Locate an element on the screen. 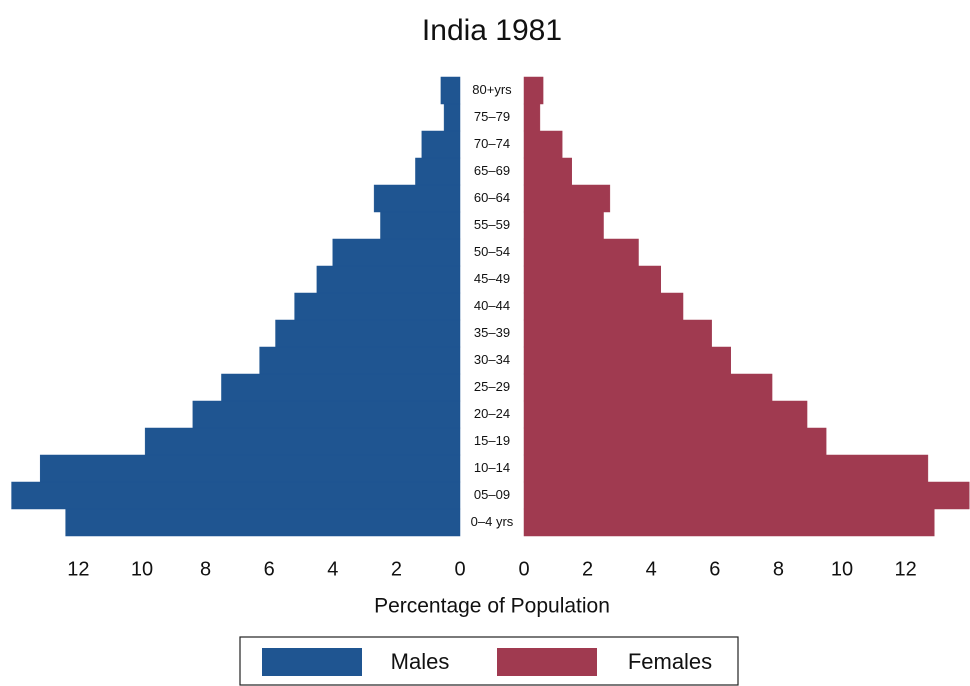  legend-box is located at coordinates (489, 661).